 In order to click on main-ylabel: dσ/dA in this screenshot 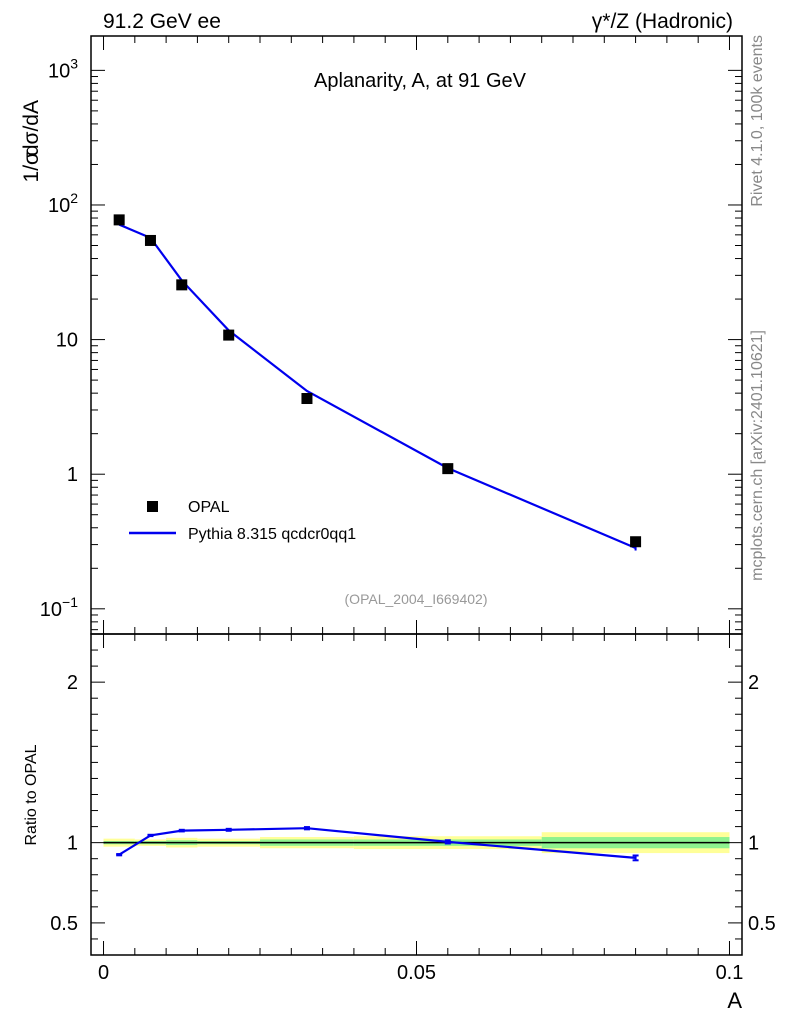, I will do `click(31, 128)`.